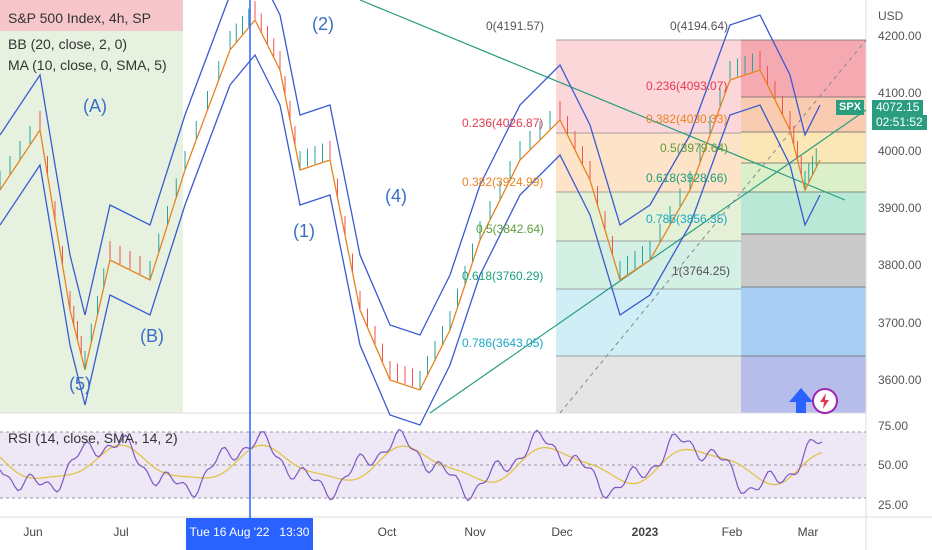 The height and width of the screenshot is (550, 932). Describe the element at coordinates (893, 426) in the screenshot. I see `rsi-tick: 75.00` at that location.